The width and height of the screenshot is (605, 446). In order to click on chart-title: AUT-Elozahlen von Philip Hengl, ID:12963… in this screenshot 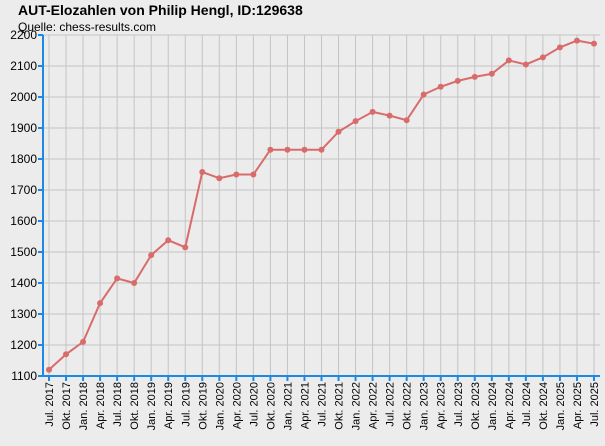, I will do `click(160, 10)`.